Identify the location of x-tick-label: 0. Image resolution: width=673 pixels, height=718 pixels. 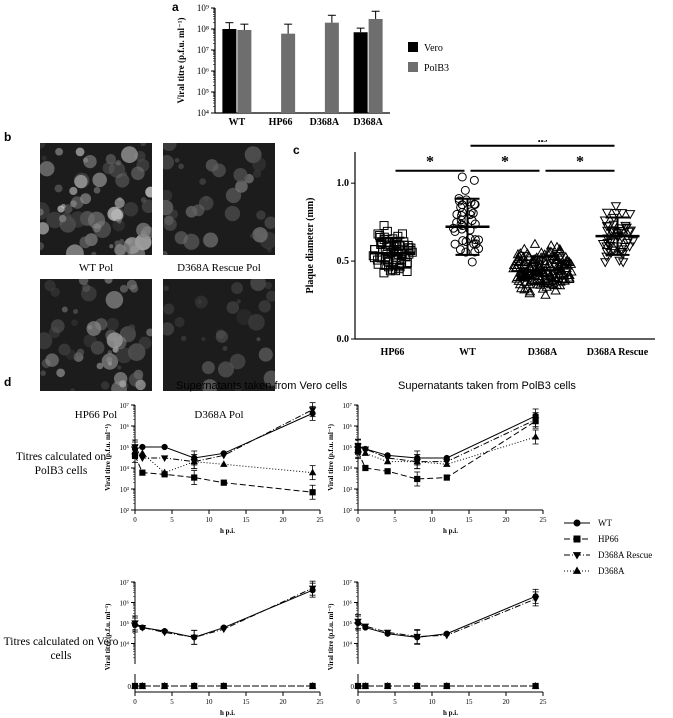
(135, 702).